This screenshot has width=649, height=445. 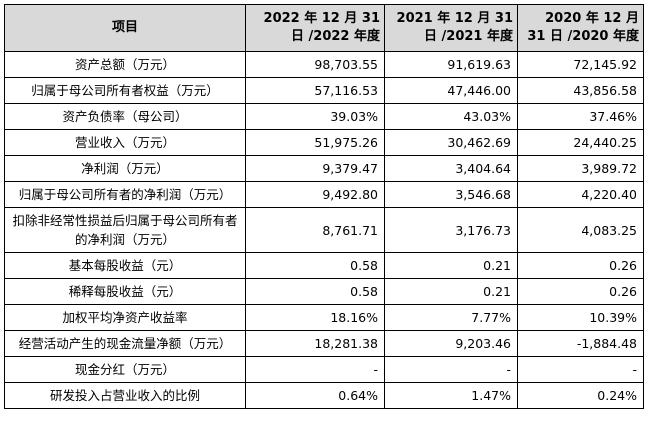 What do you see at coordinates (125, 28) in the screenshot?
I see `header-item: 项目` at bounding box center [125, 28].